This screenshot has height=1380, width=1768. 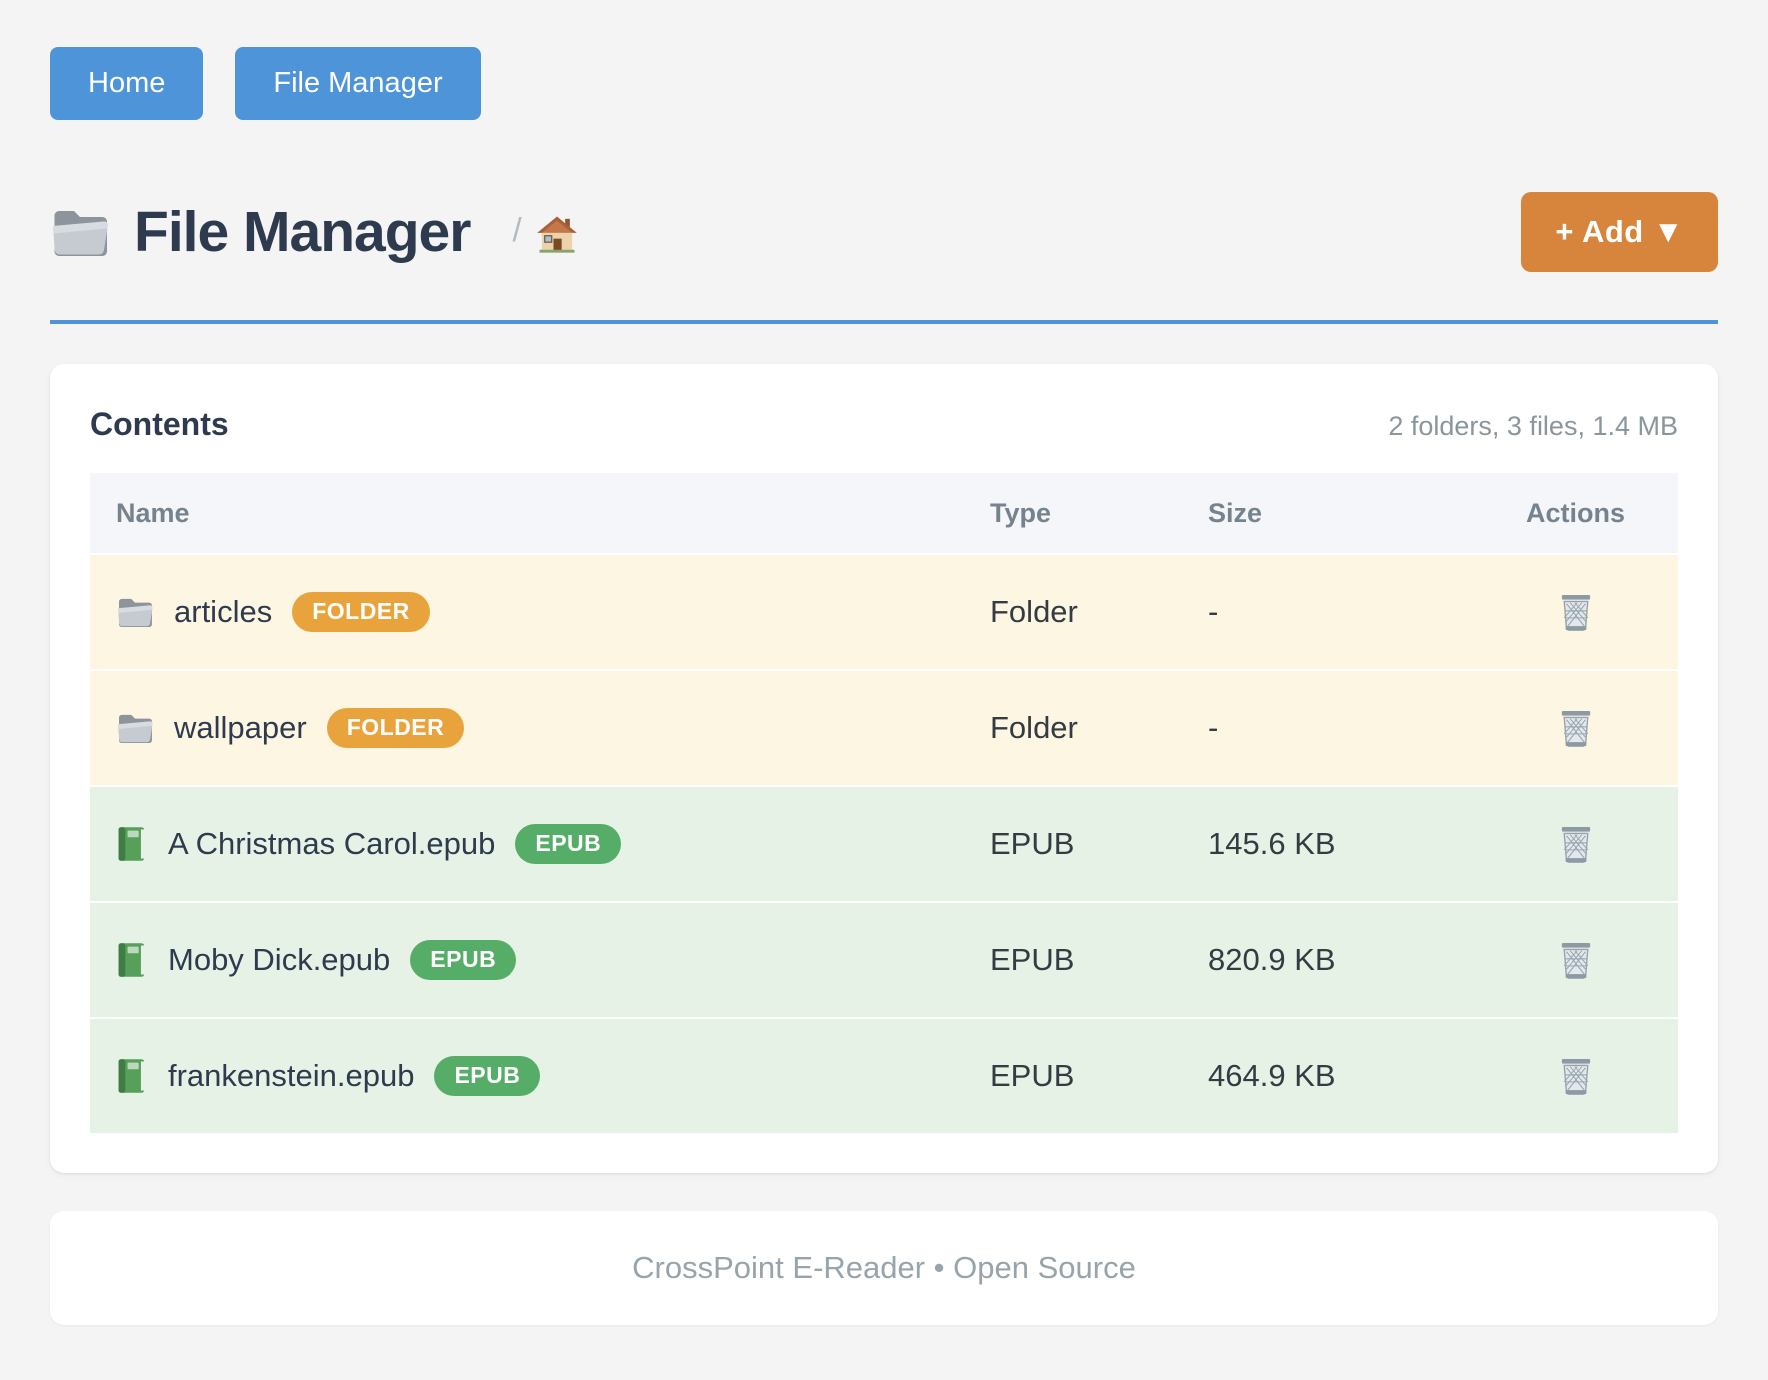 I want to click on name-cell: frankenstein.epub EPUB, so click(x=540, y=1076).